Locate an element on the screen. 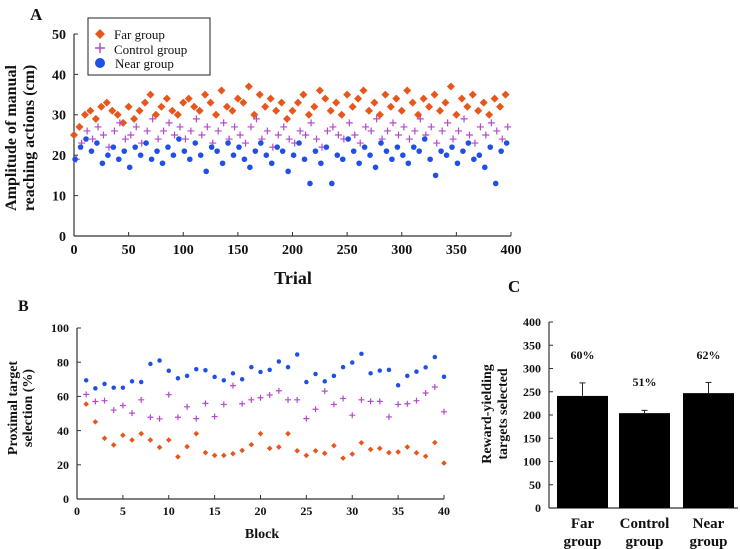 Image resolution: width=740 pixels, height=549 pixels. x-tick-label: 300 is located at coordinates (401, 250).